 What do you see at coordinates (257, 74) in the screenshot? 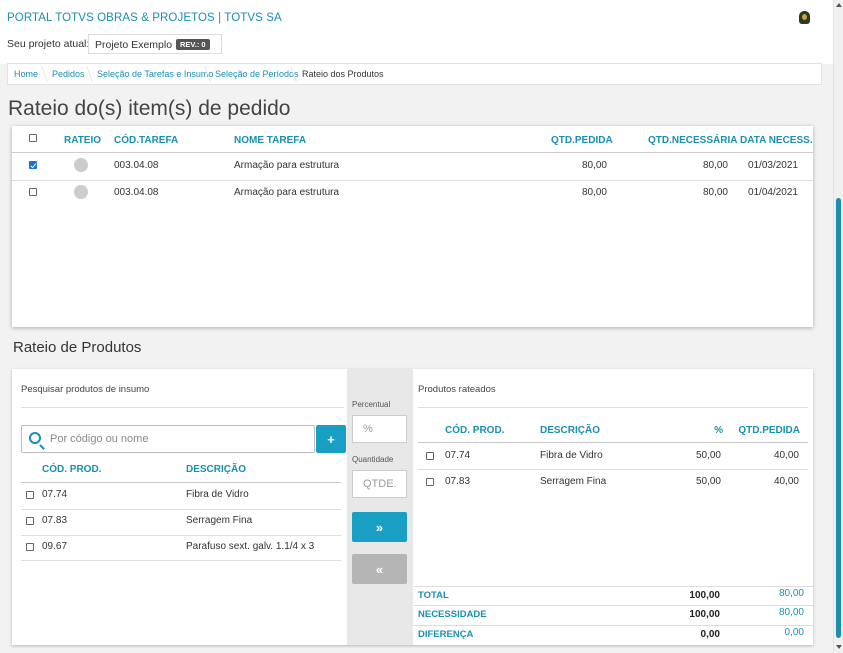
I see `breadcrumb-selecao-periodos: Seleção de Períodos` at bounding box center [257, 74].